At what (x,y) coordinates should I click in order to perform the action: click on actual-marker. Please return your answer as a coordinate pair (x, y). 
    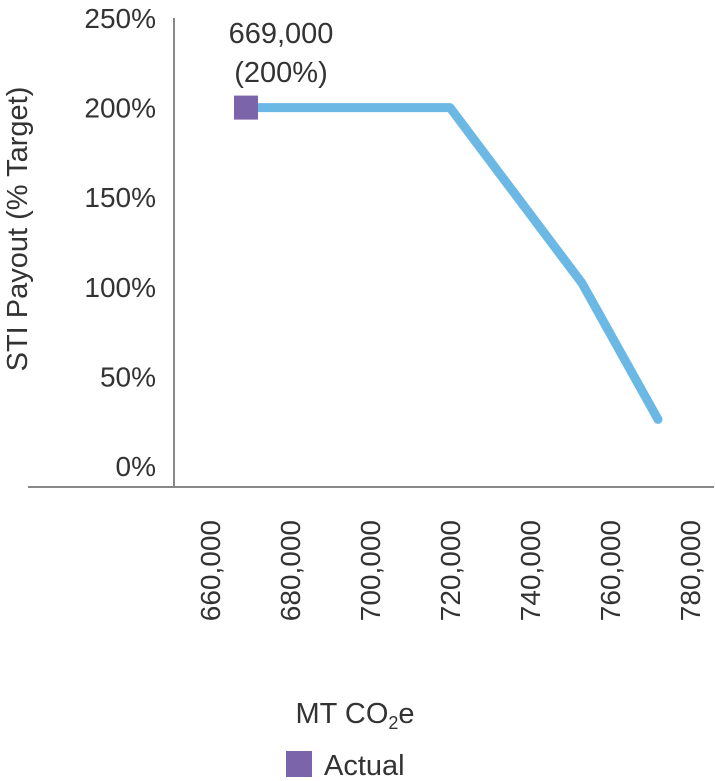
    Looking at the image, I should click on (246, 107).